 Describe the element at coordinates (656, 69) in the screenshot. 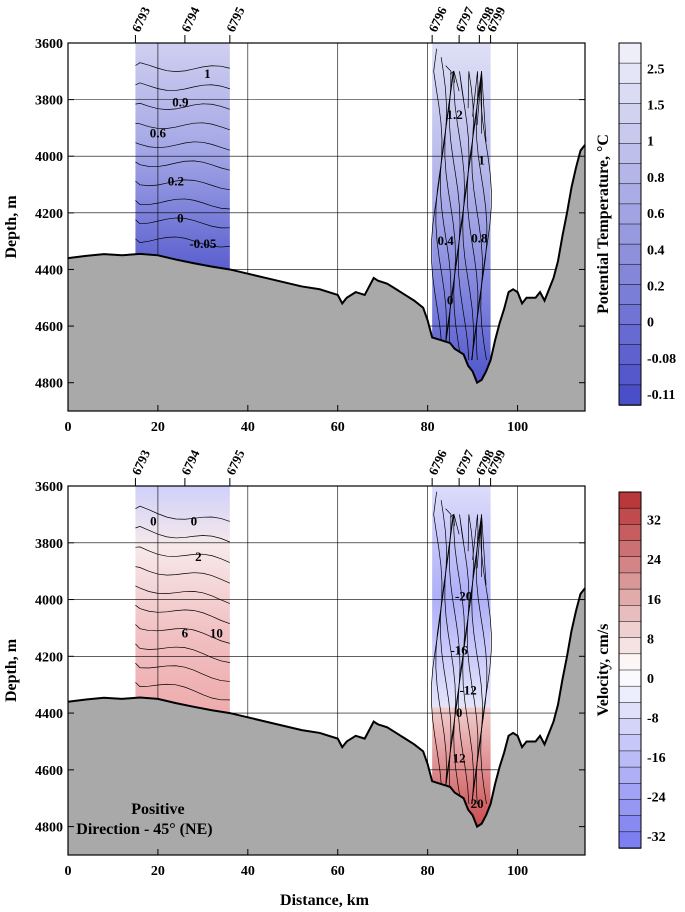

I see `colorbar-label: 2.5` at that location.